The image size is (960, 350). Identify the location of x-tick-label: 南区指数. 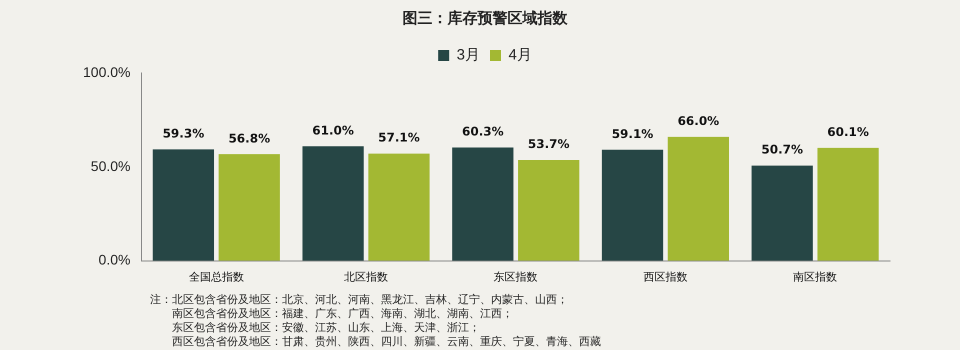
(815, 277).